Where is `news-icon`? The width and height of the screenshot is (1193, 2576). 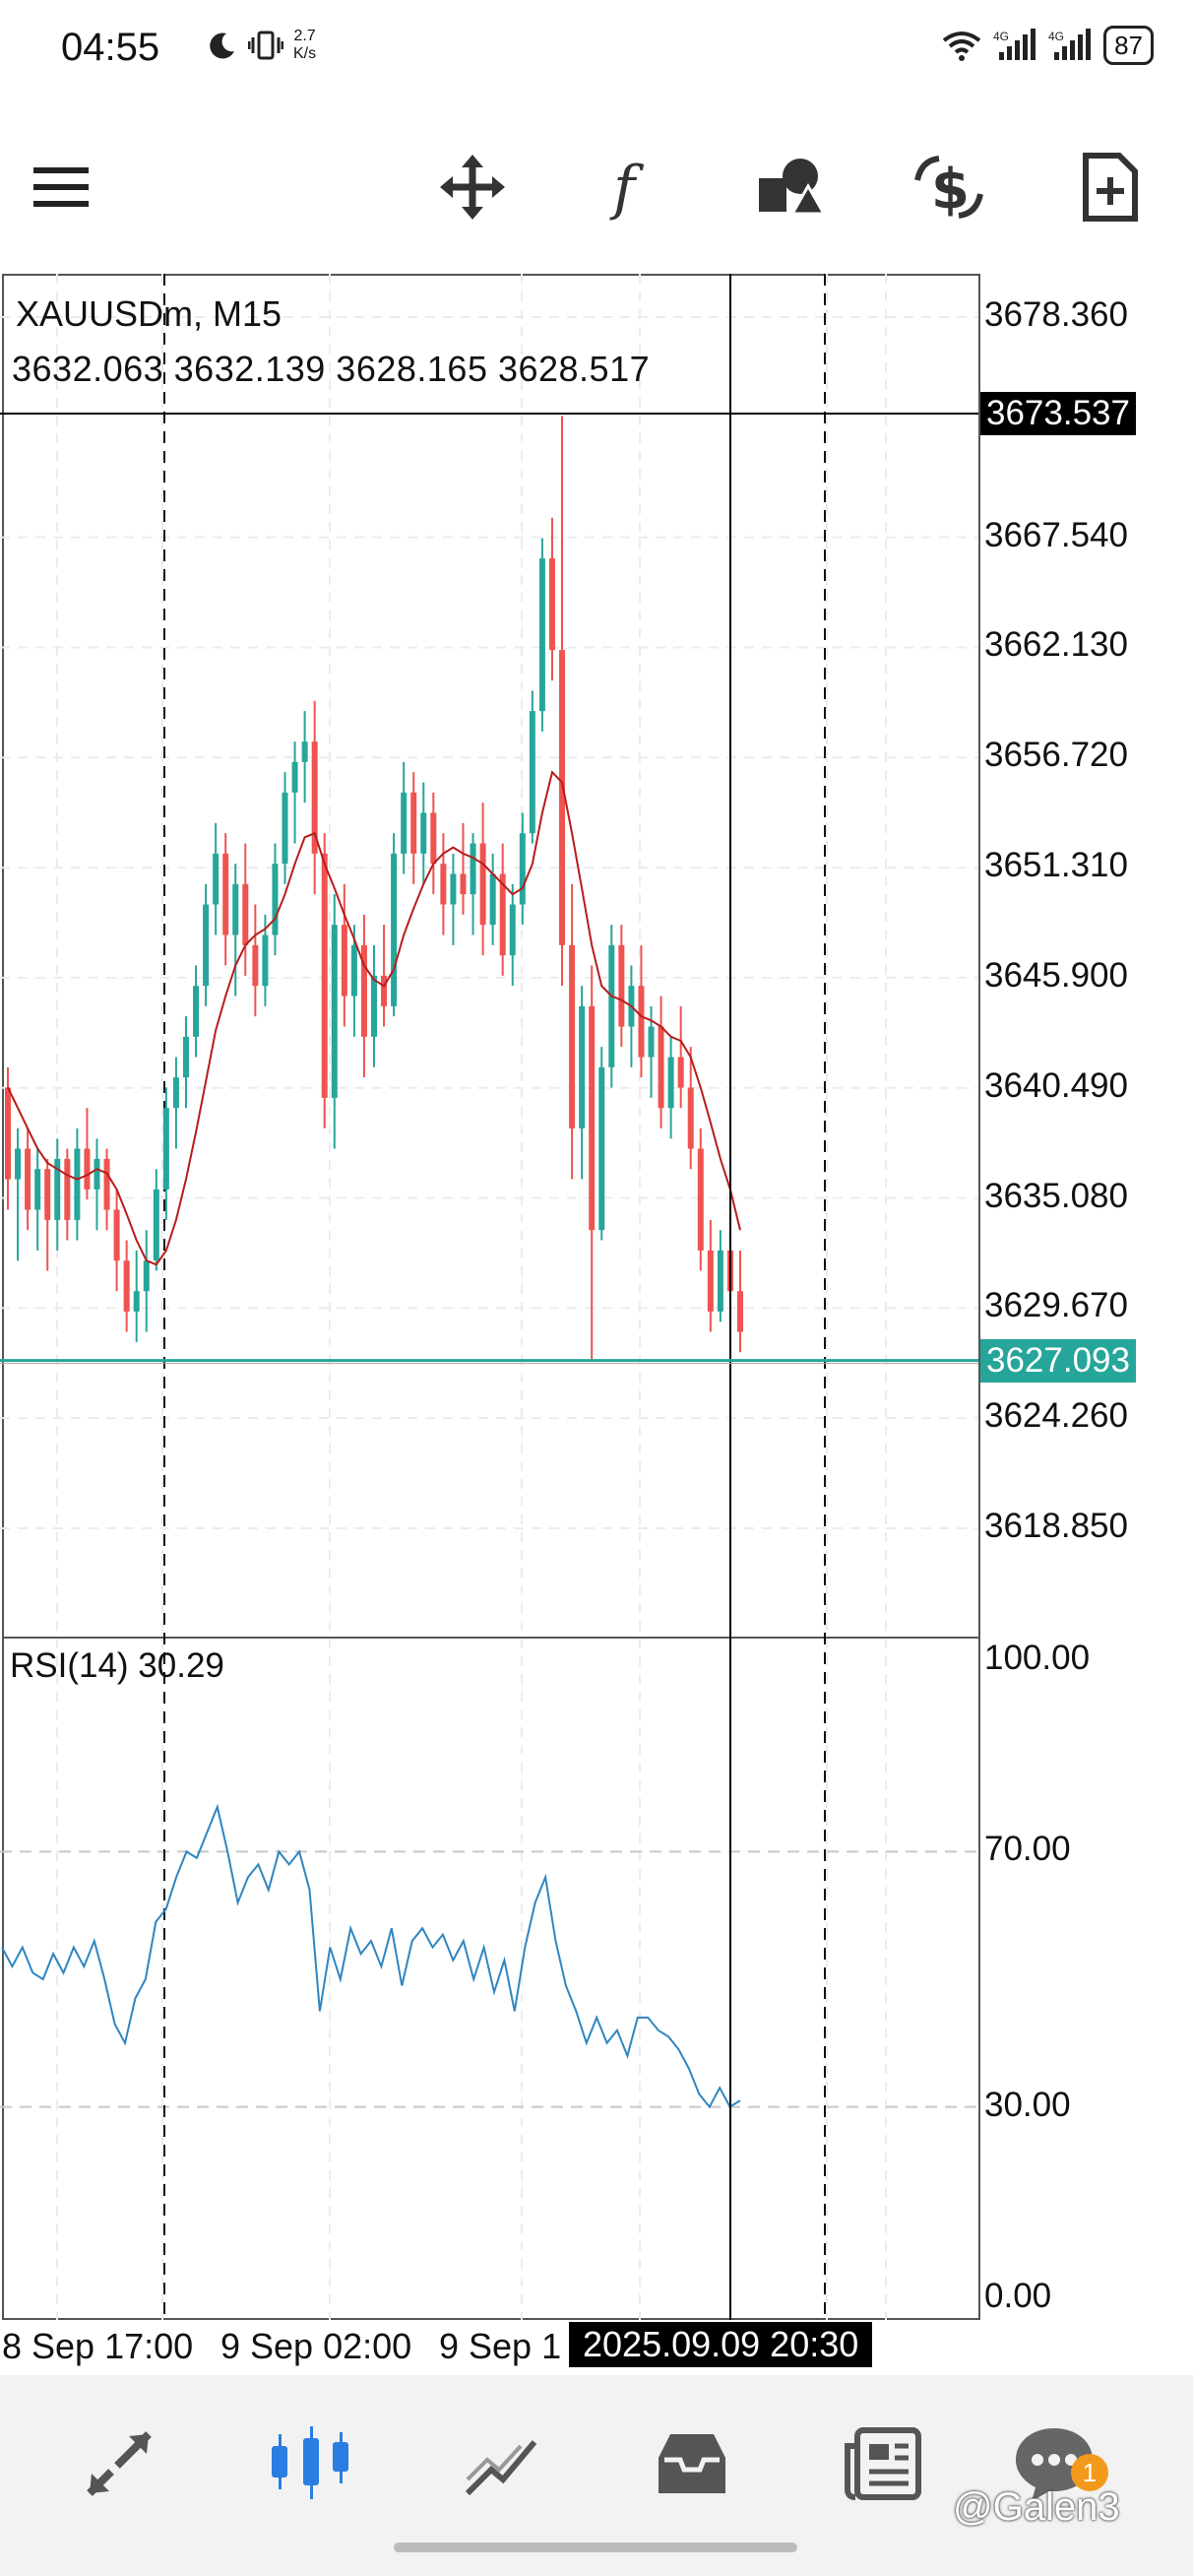 news-icon is located at coordinates (883, 2463).